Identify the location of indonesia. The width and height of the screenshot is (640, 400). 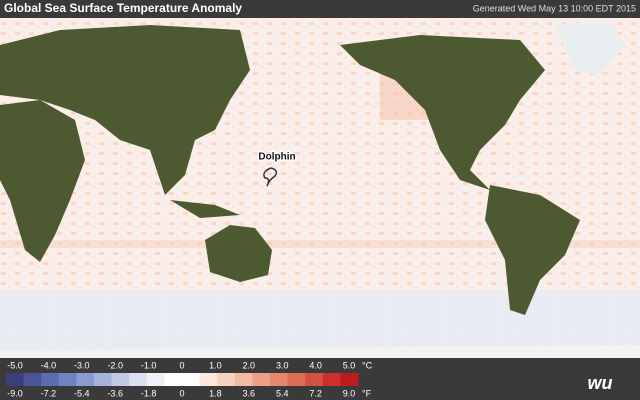
(205, 209).